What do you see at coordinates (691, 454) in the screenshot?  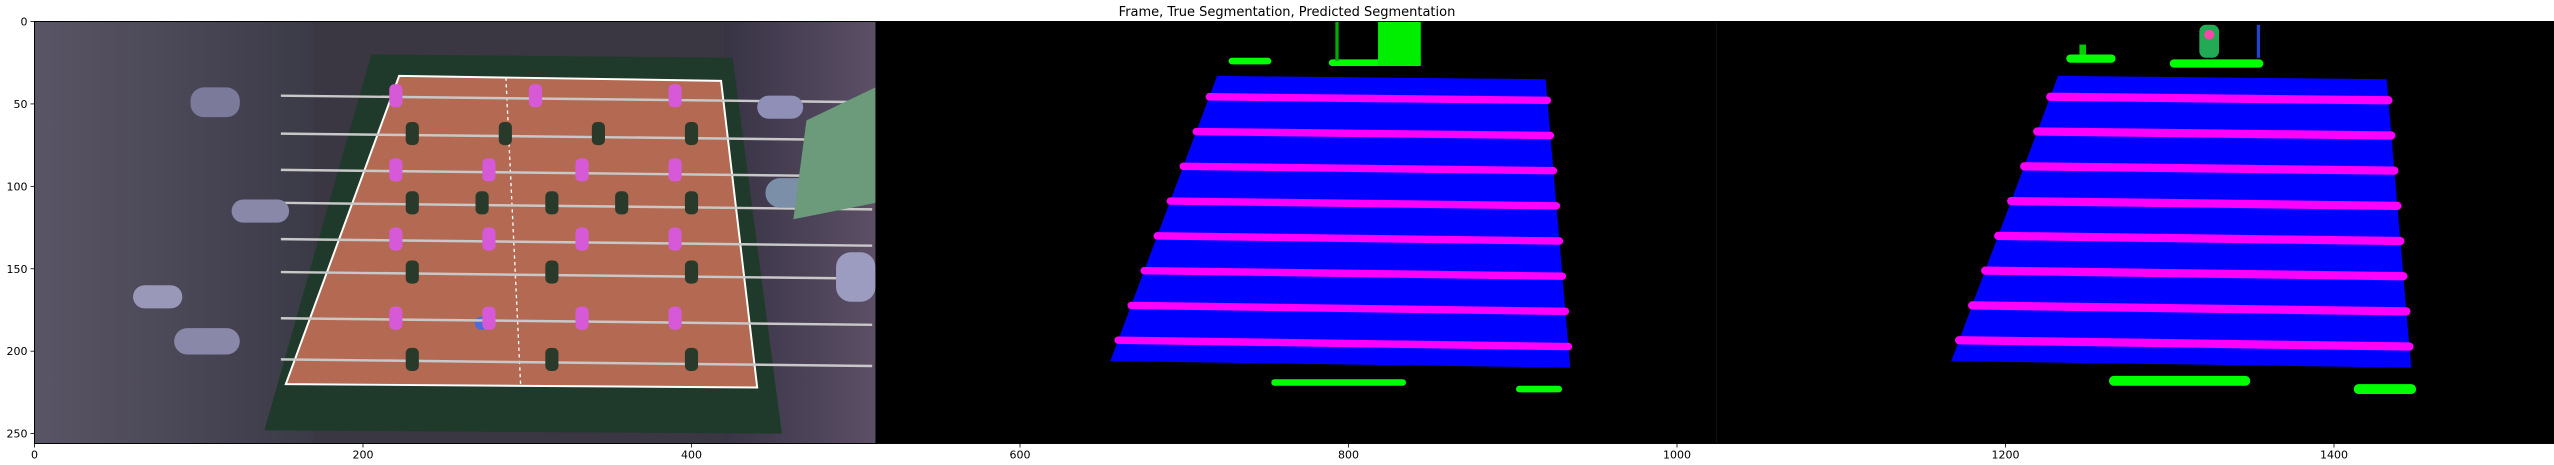 I see `x-tick-label: 400` at bounding box center [691, 454].